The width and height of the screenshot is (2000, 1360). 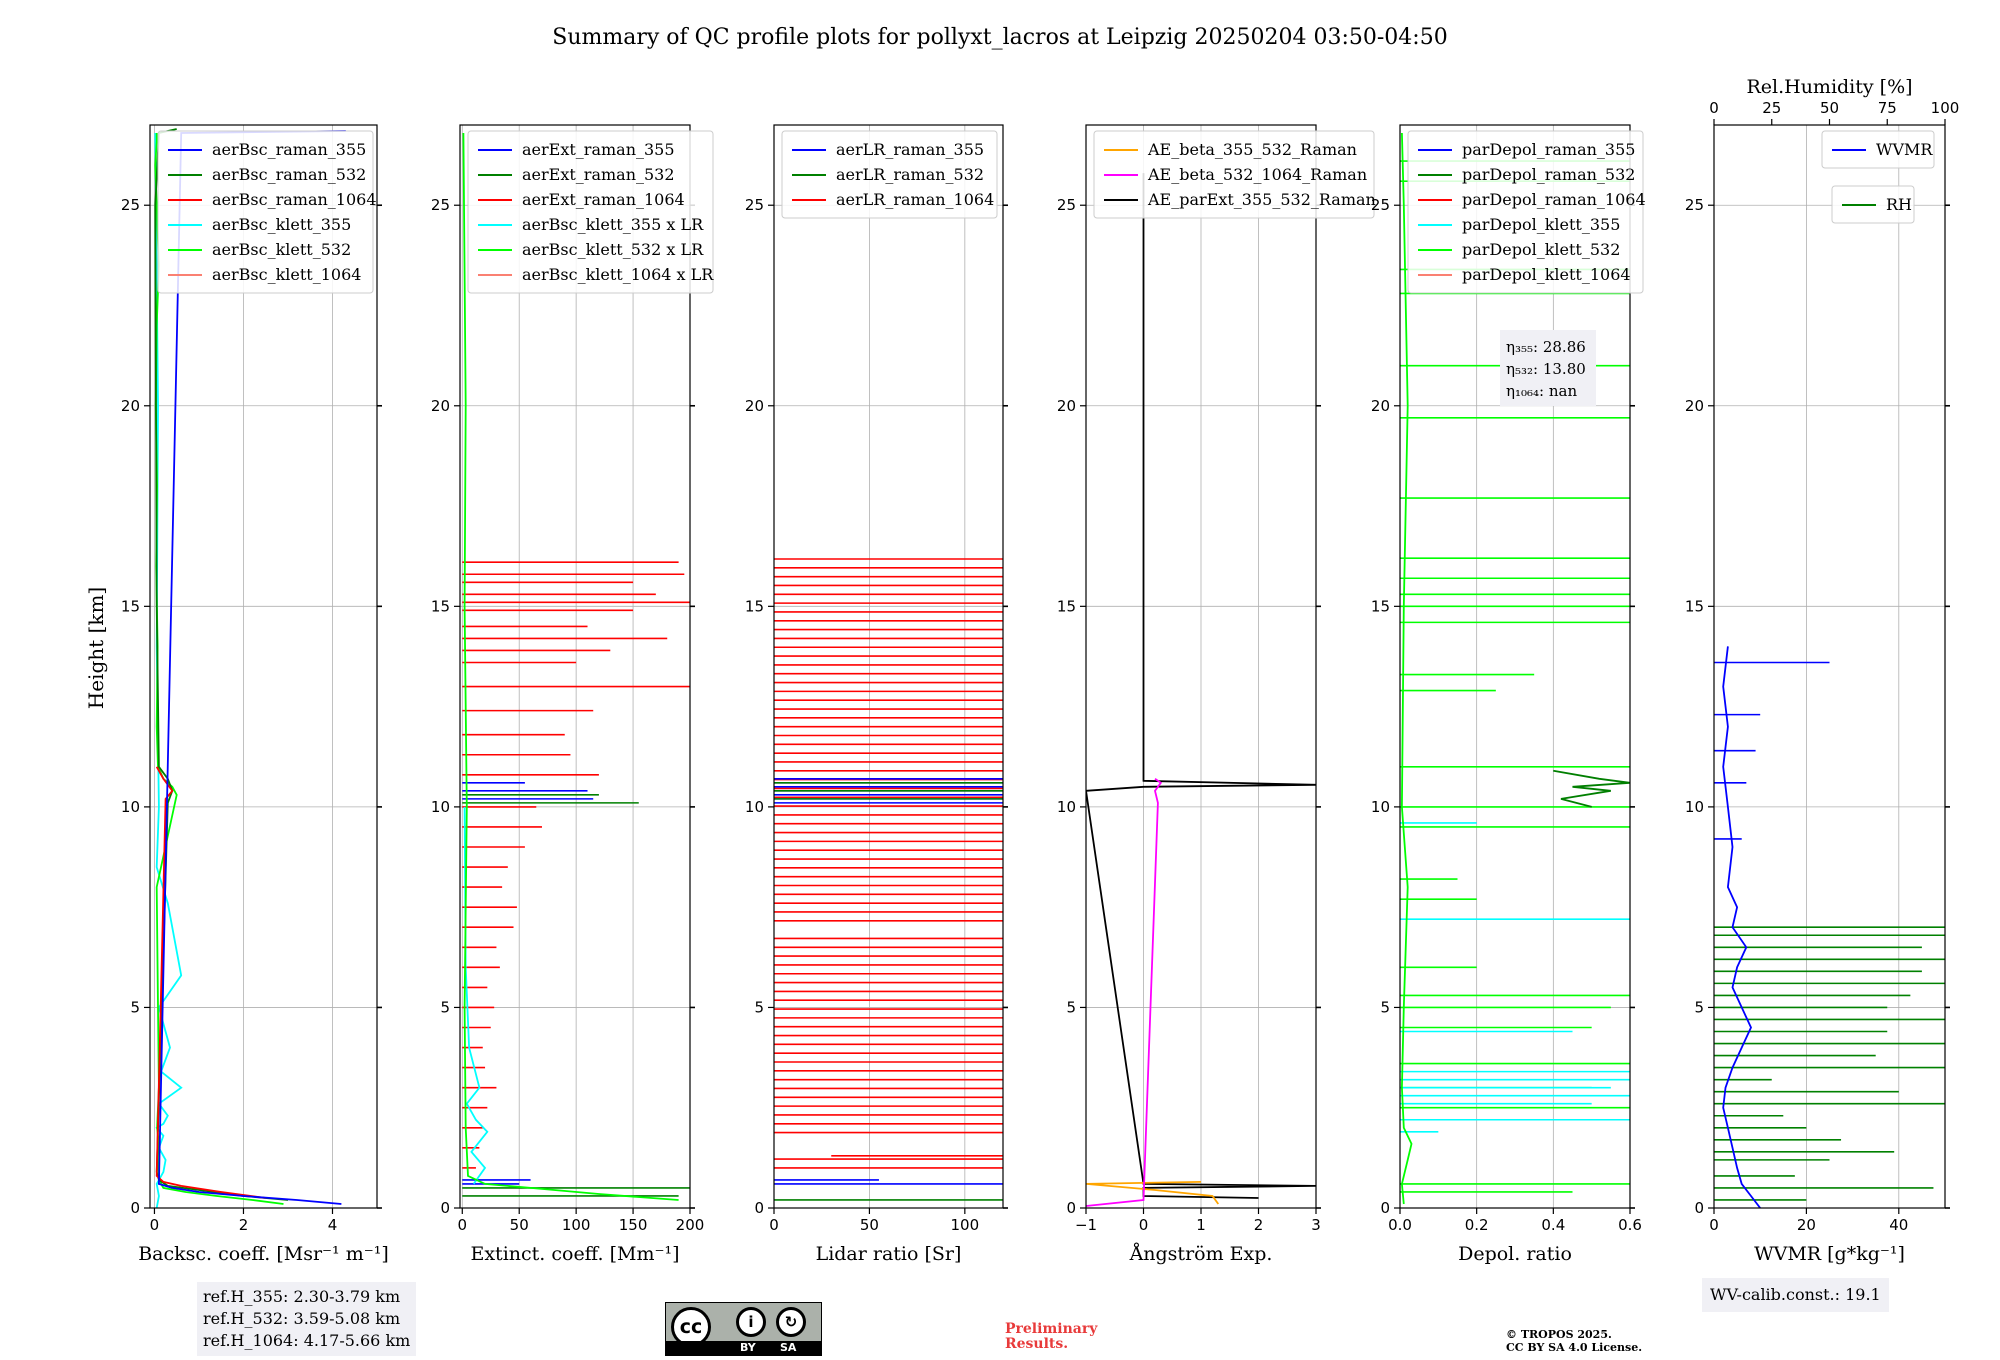 I want to click on copyright-note: © TROPOS 2025. CC BY SA 4.0 License., so click(x=1574, y=1341).